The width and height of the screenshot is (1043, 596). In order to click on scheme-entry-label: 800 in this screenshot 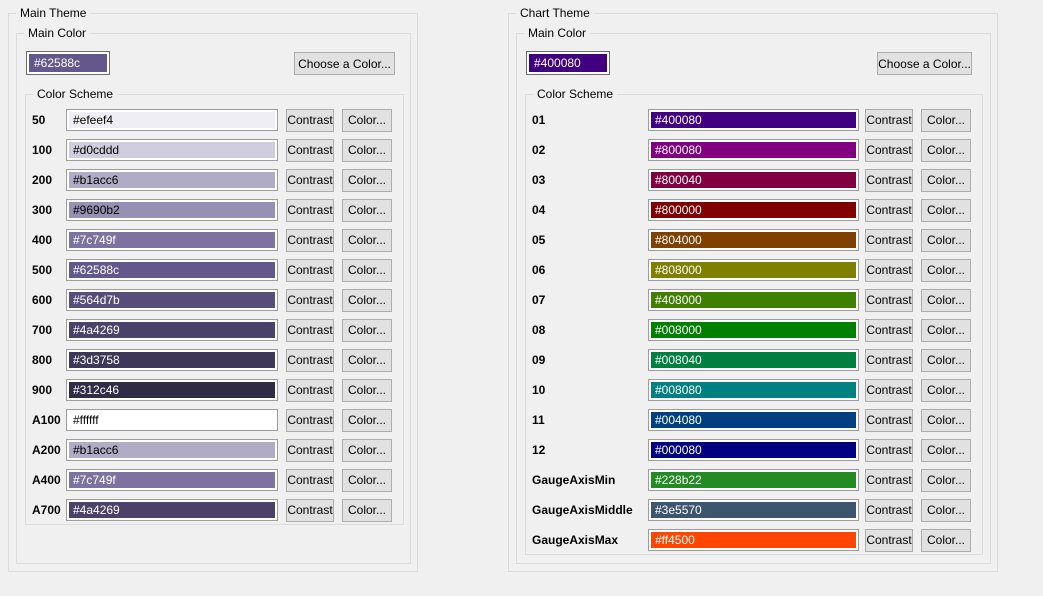, I will do `click(42, 360)`.